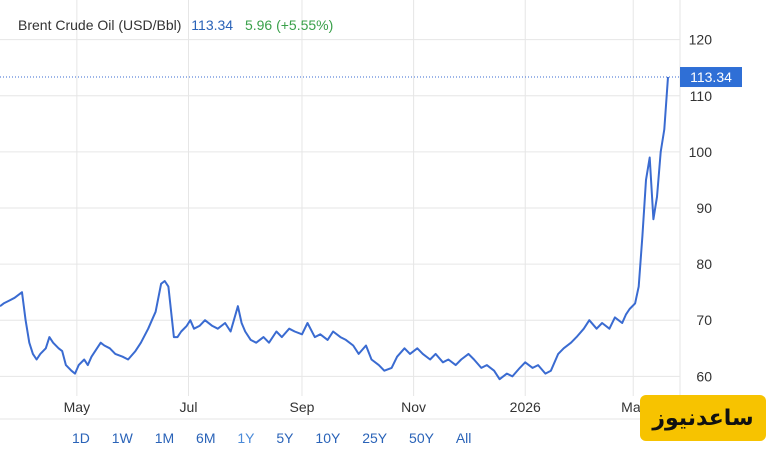  I want to click on range-button-6m: 6M, so click(206, 438).